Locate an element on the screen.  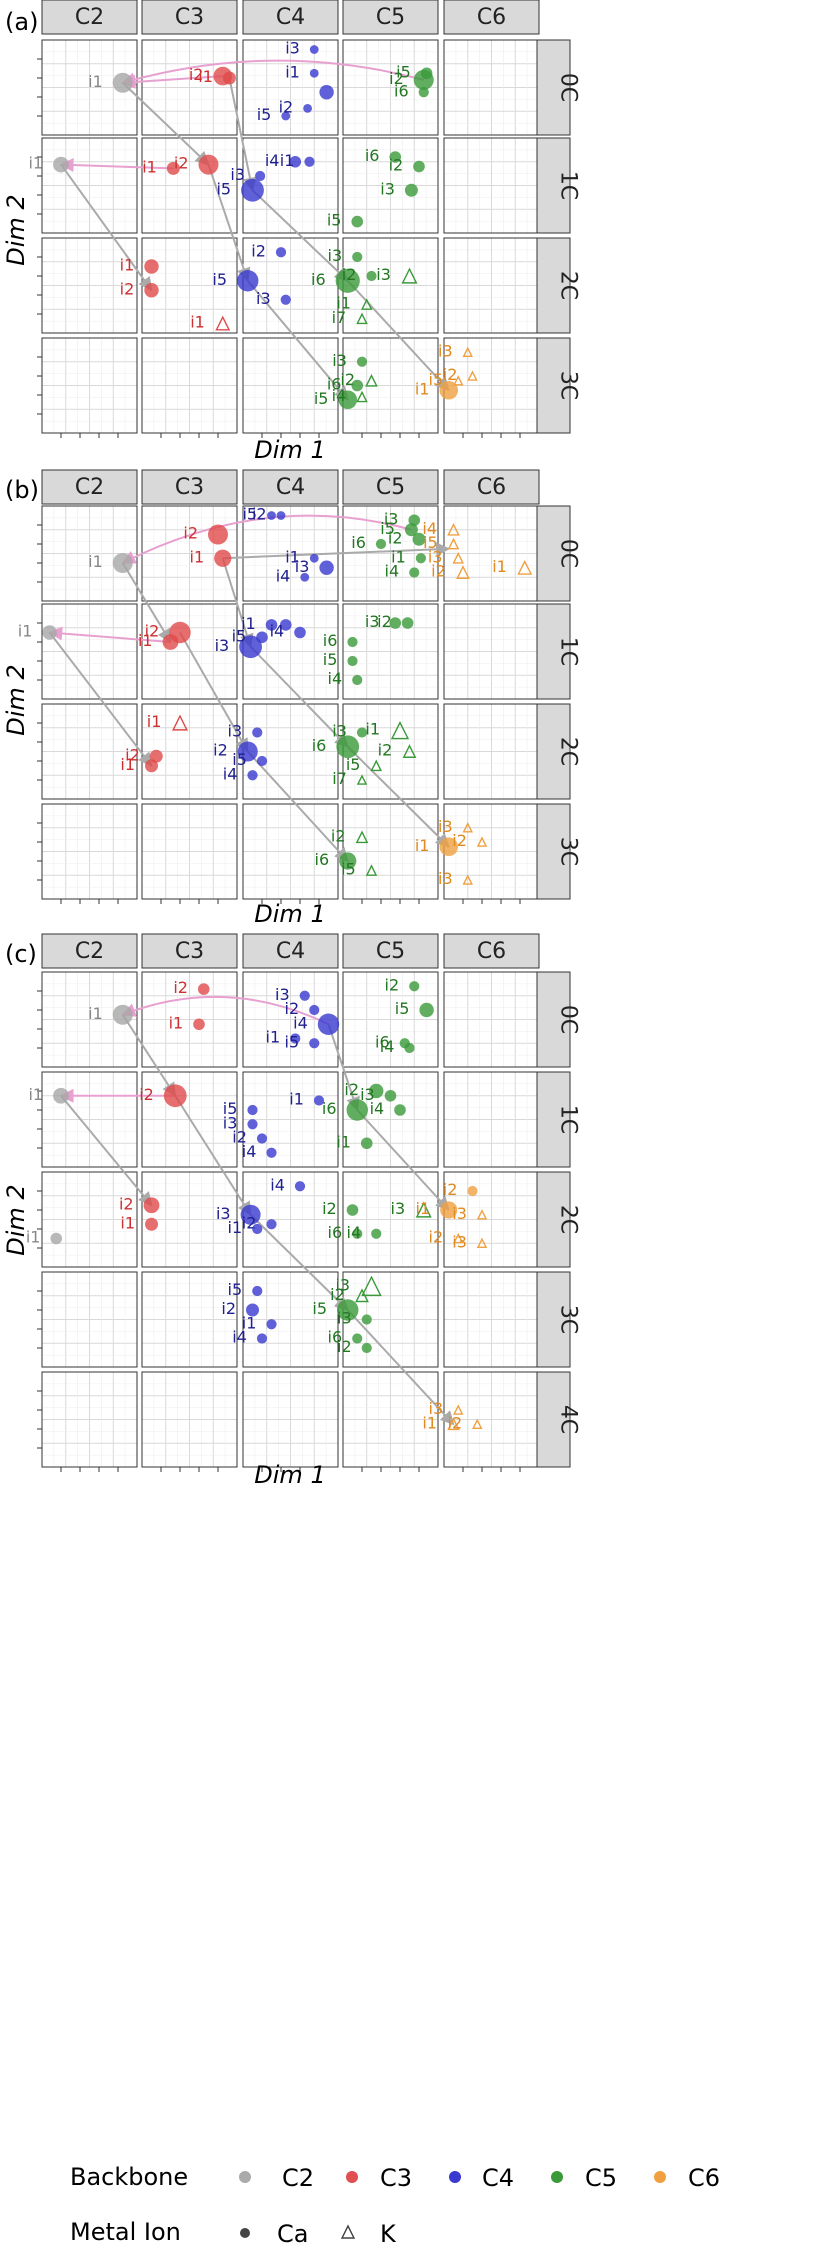
row-strip-label: 2C is located at coordinates (568, 751).